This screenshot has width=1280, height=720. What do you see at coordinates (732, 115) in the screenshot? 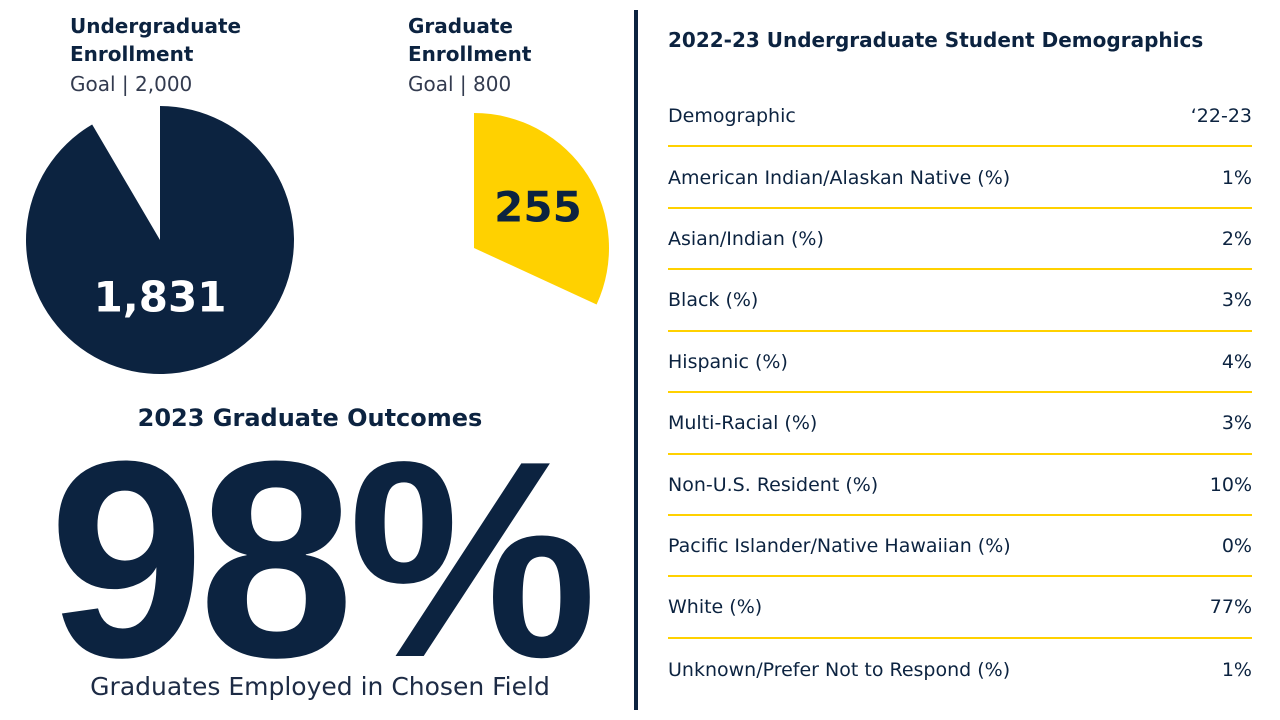
I see `cell-label: Demographic` at bounding box center [732, 115].